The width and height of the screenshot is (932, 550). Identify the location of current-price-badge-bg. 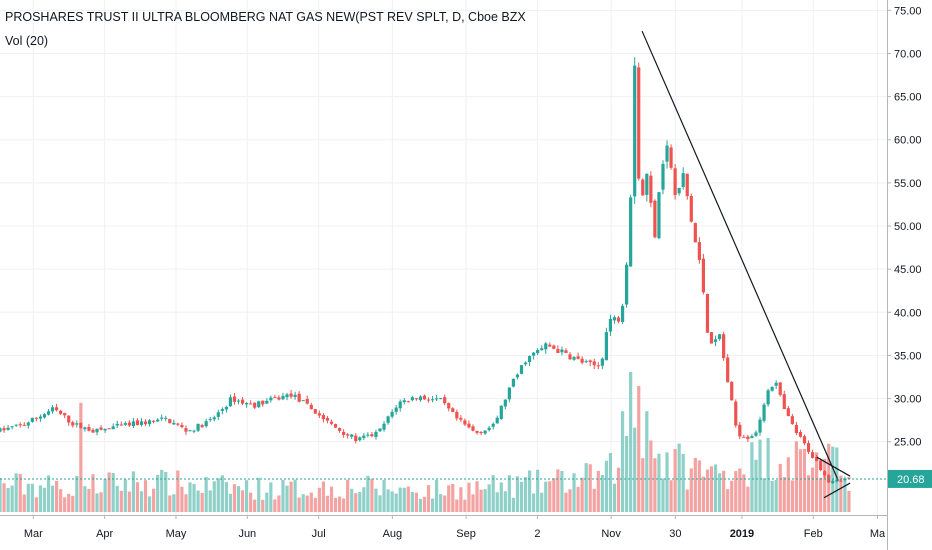
(910, 478).